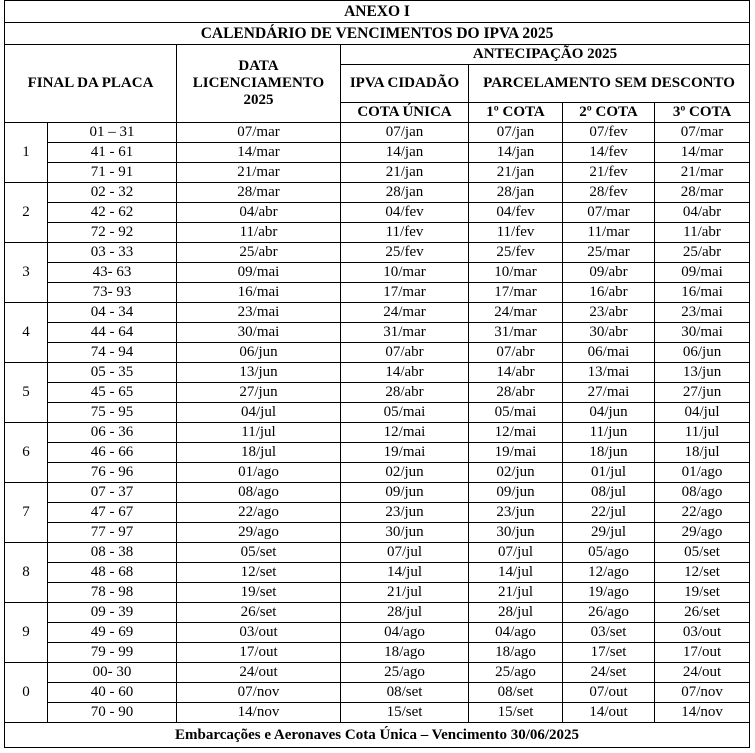  What do you see at coordinates (608, 552) in the screenshot?
I see `cota-2-date: 05/ago` at bounding box center [608, 552].